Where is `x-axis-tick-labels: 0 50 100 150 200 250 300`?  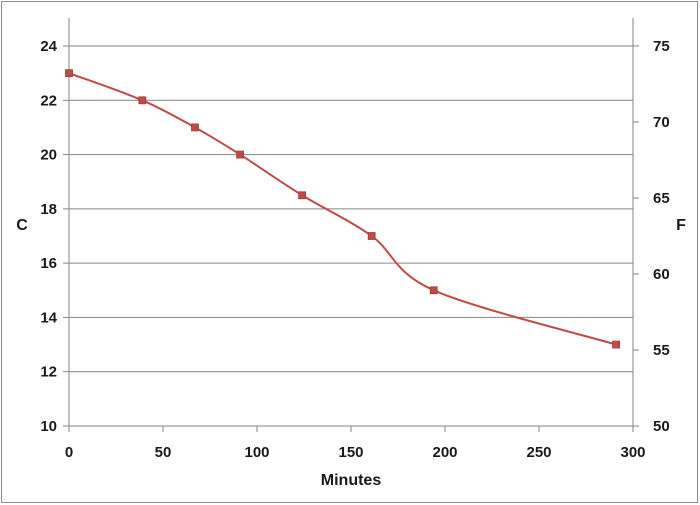 x-axis-tick-labels: 0 50 100 150 200 250 300 is located at coordinates (355, 452).